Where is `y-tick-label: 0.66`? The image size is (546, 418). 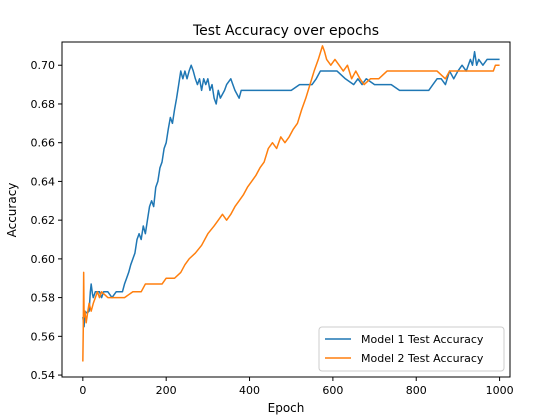
y-tick-label: 0.66 is located at coordinates (43, 143).